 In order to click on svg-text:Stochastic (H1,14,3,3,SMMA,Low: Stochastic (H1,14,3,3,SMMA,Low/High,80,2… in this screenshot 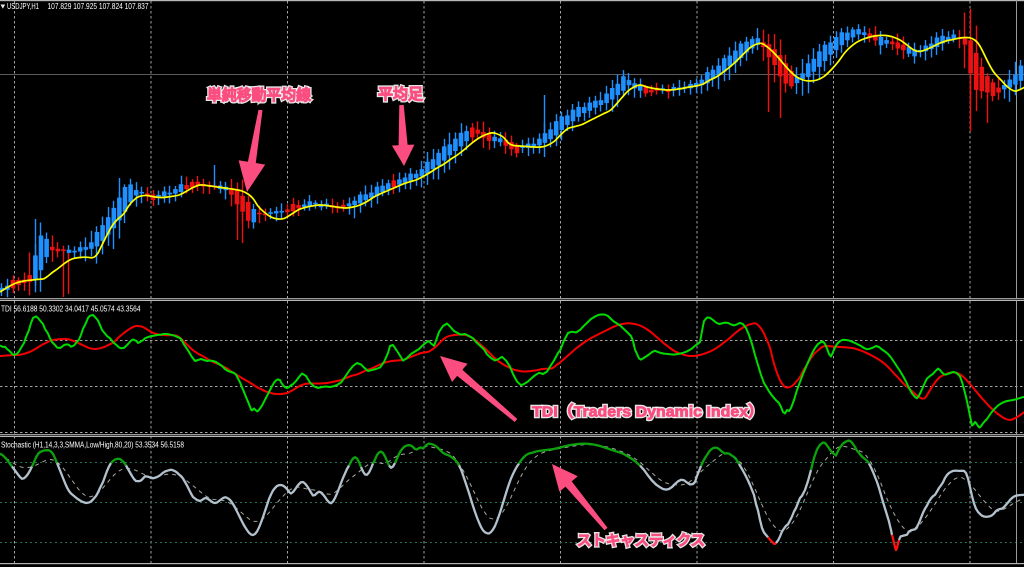, I will do `click(92, 445)`.